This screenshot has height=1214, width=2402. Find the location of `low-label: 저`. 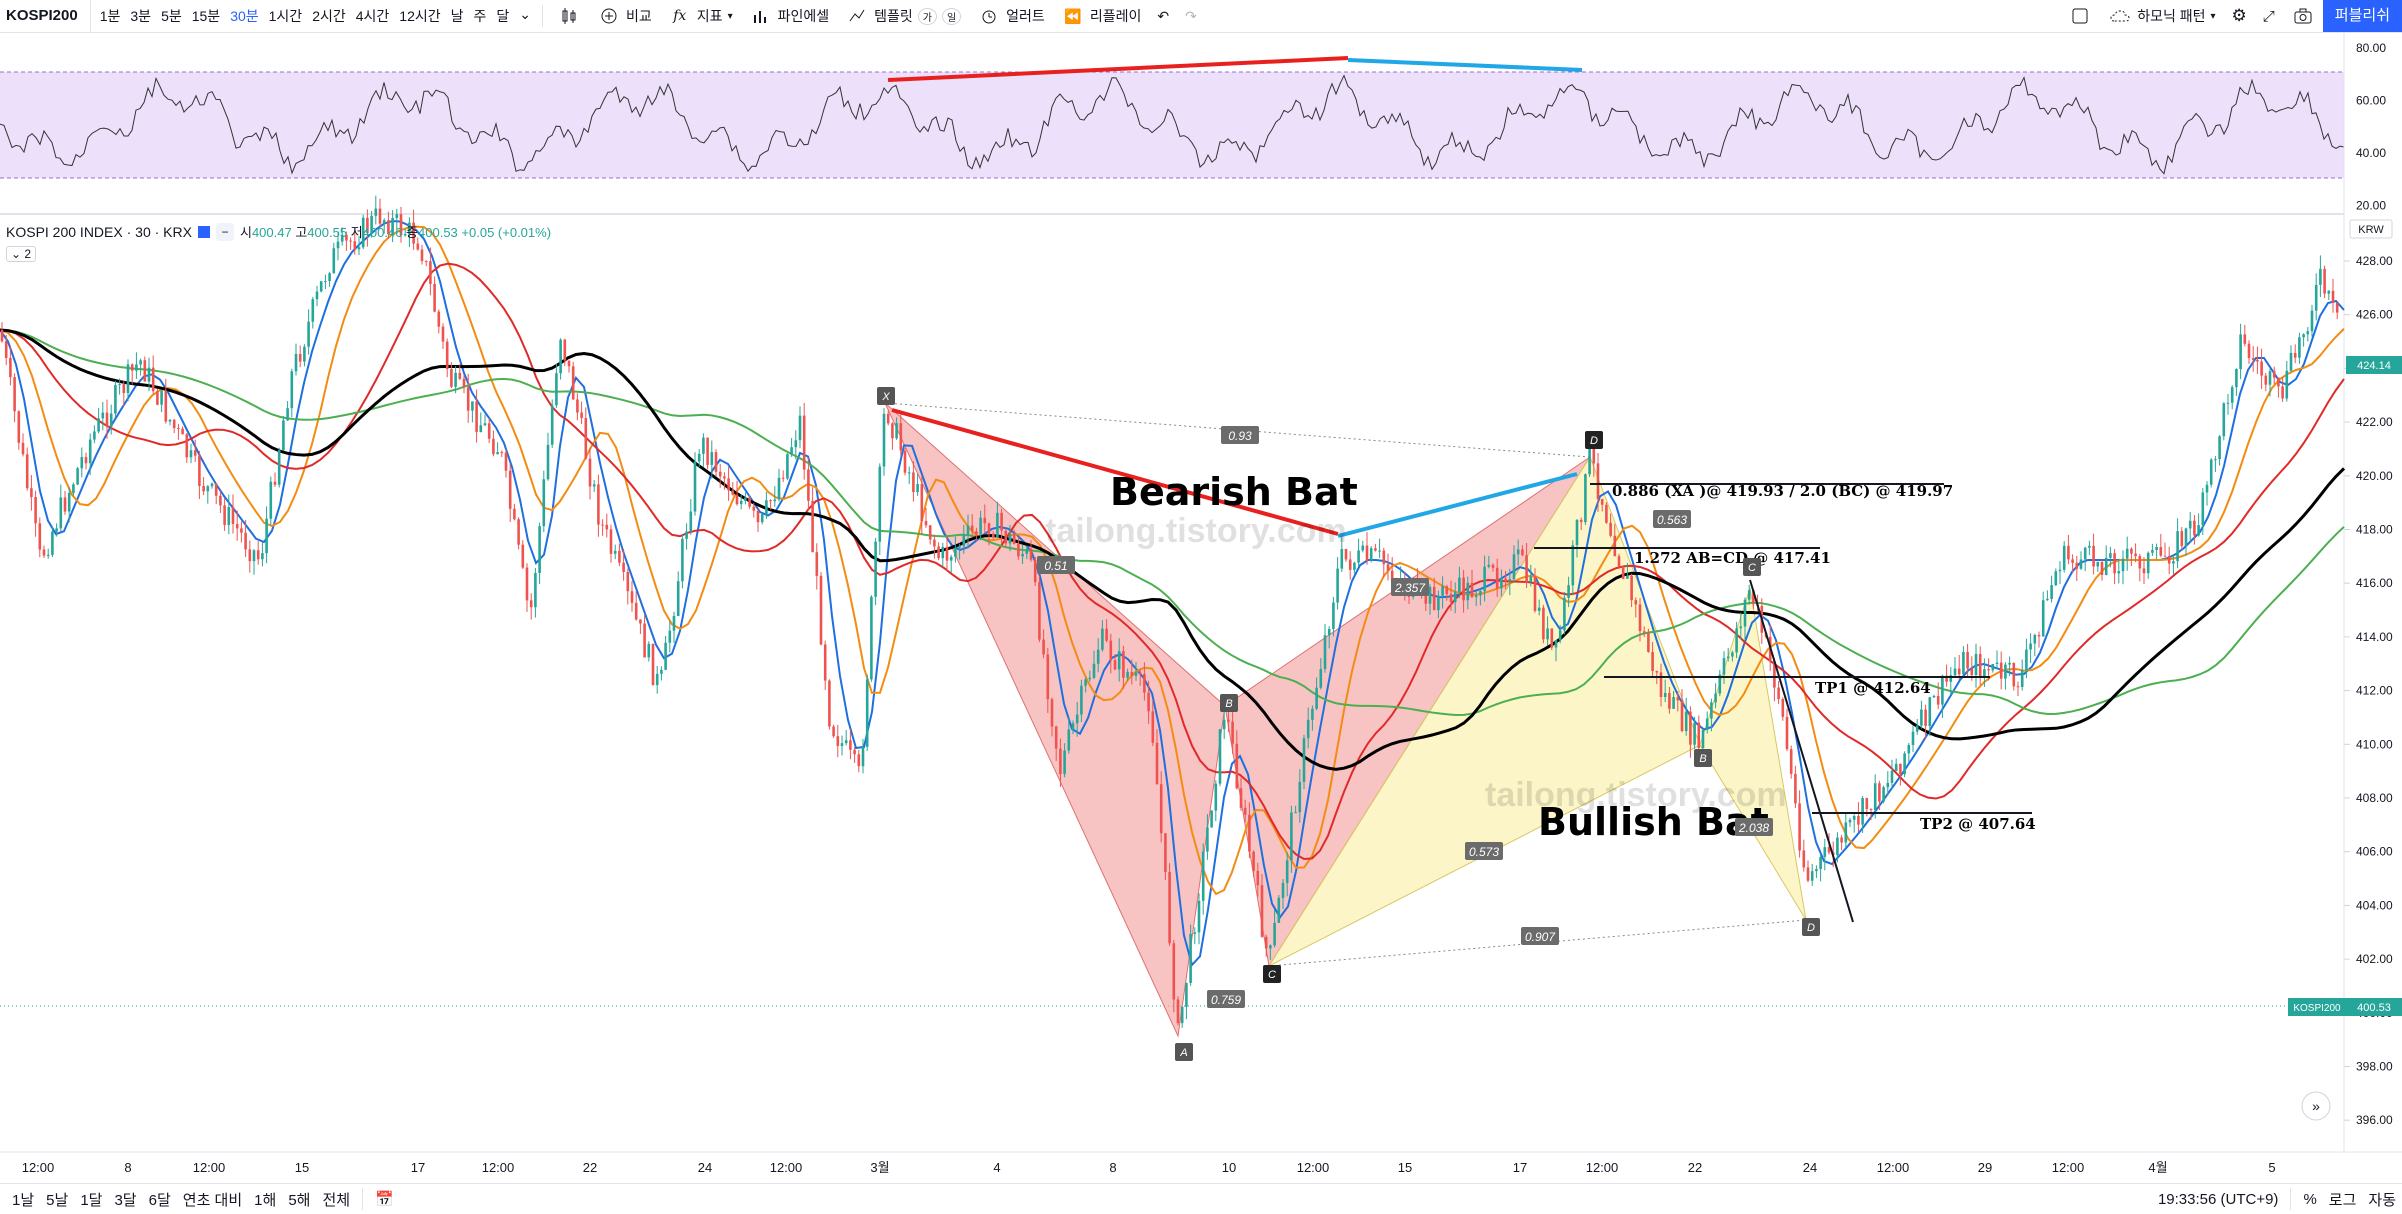

low-label: 저 is located at coordinates (356, 232).